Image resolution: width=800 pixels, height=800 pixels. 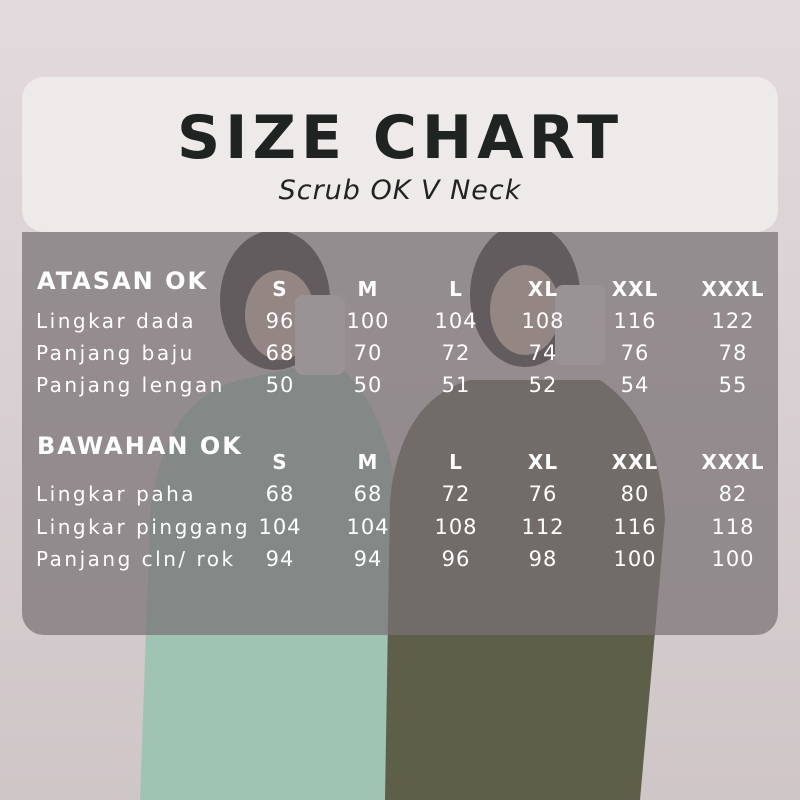 What do you see at coordinates (635, 494) in the screenshot?
I see `cell-value: 80` at bounding box center [635, 494].